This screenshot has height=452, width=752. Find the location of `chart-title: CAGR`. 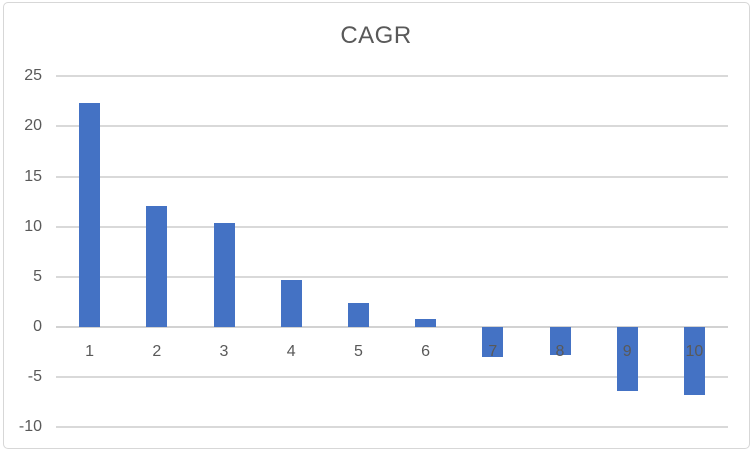

chart-title: CAGR is located at coordinates (376, 35).